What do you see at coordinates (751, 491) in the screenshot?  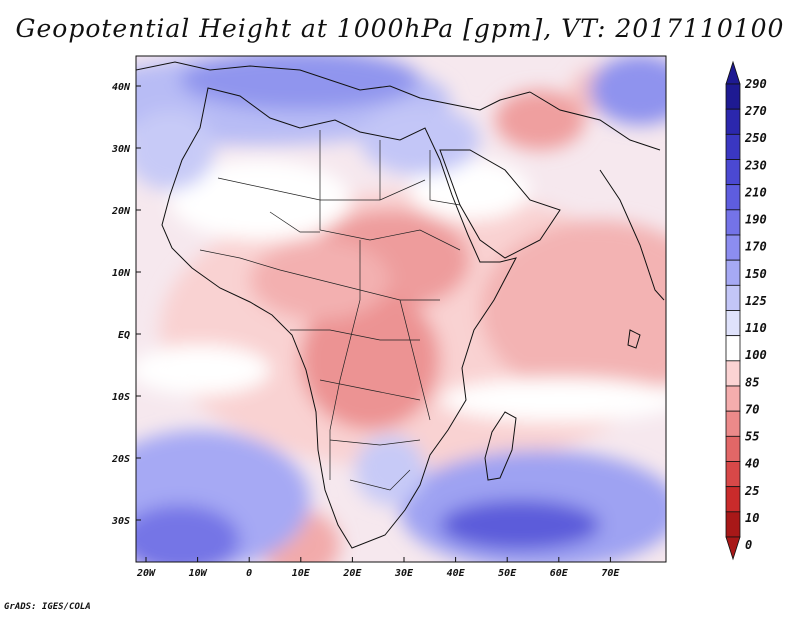 I see `colorbar-label: 25` at bounding box center [751, 491].